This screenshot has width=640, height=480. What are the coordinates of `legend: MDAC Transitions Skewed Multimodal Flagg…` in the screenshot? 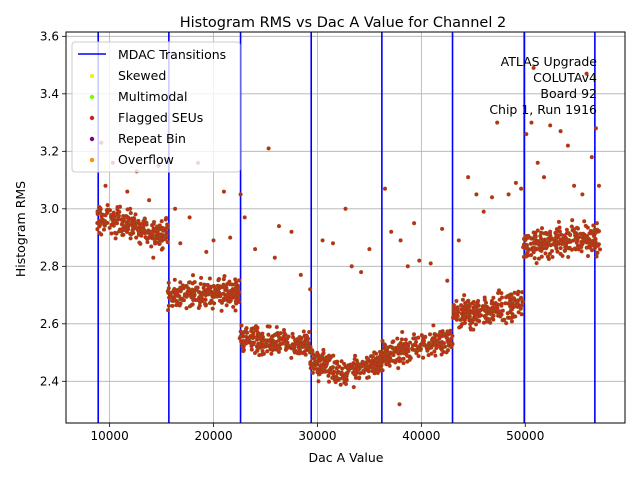 It's located at (156, 107).